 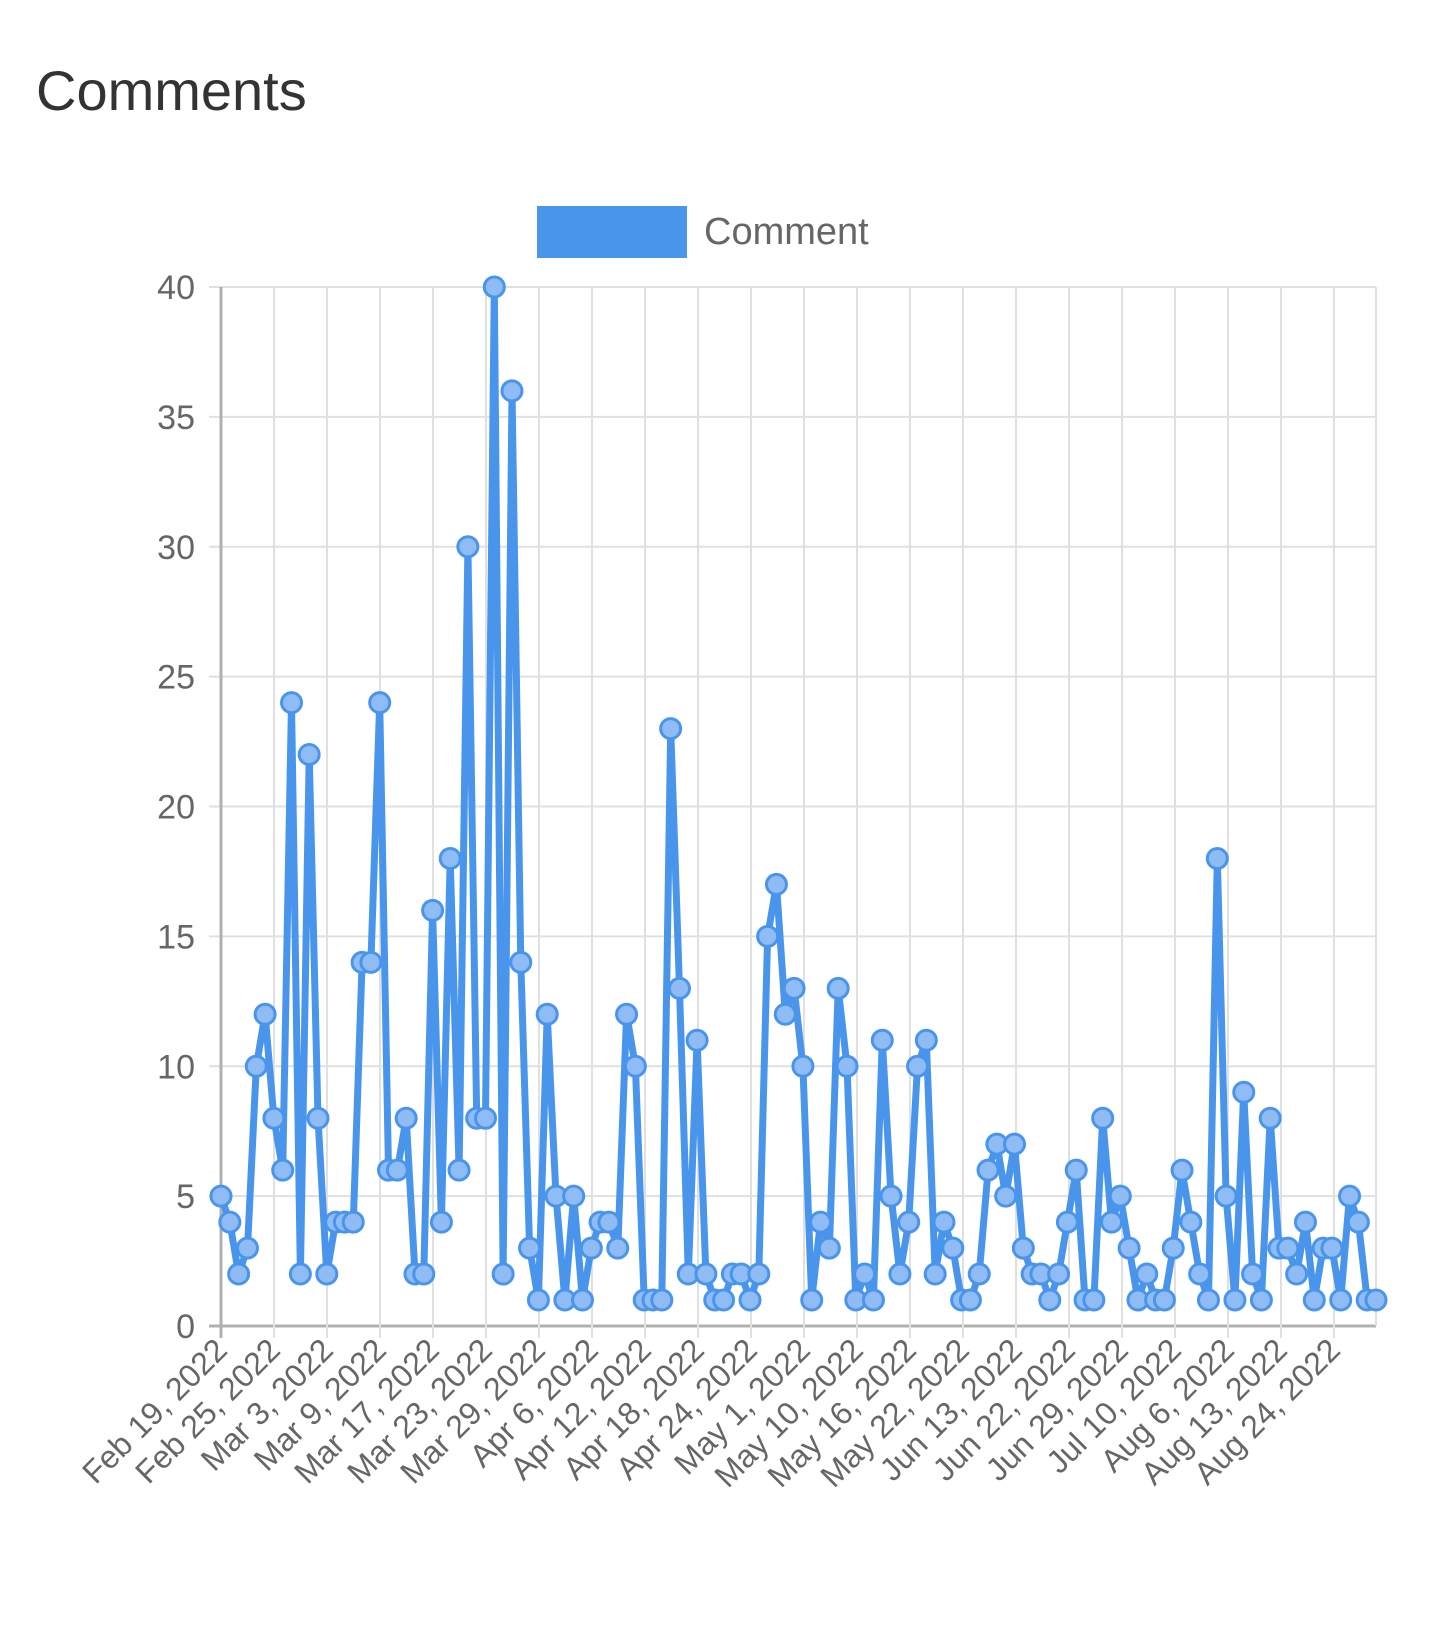 I want to click on y-tick-label: 30, so click(x=176, y=548).